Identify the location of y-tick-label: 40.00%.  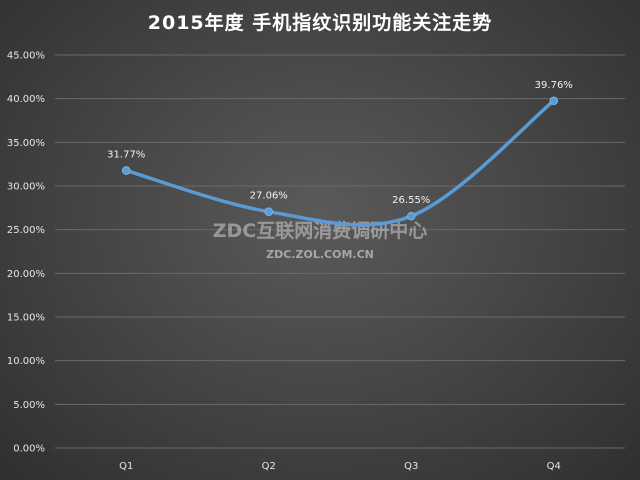
(26, 99).